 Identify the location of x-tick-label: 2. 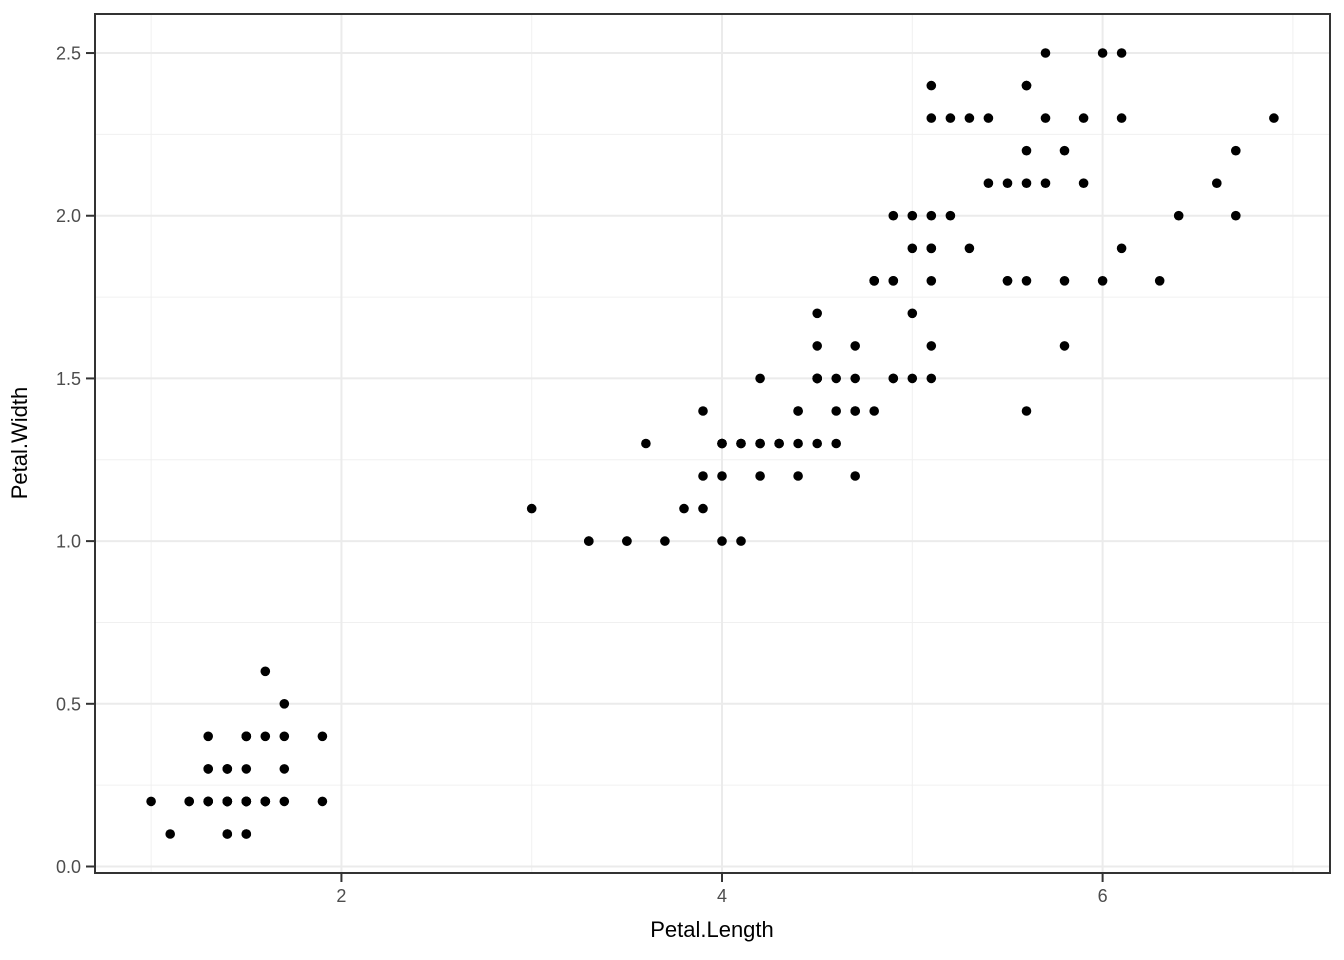
(341, 896).